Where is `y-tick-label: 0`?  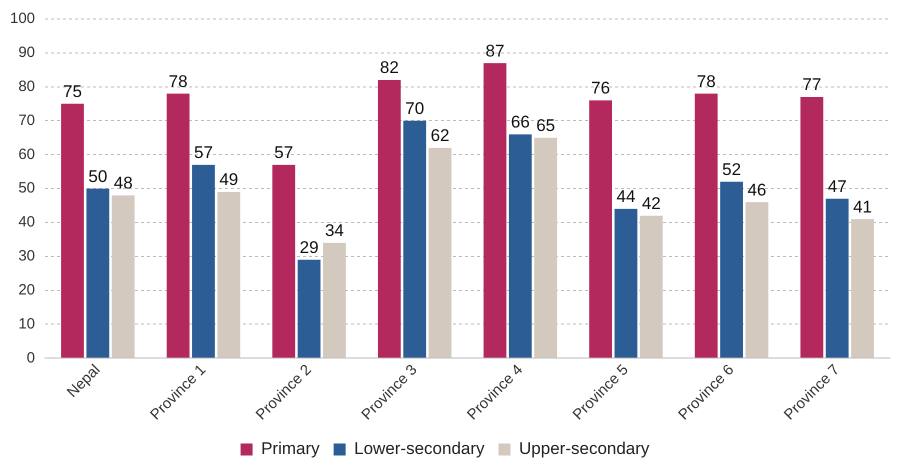 y-tick-label: 0 is located at coordinates (31, 357).